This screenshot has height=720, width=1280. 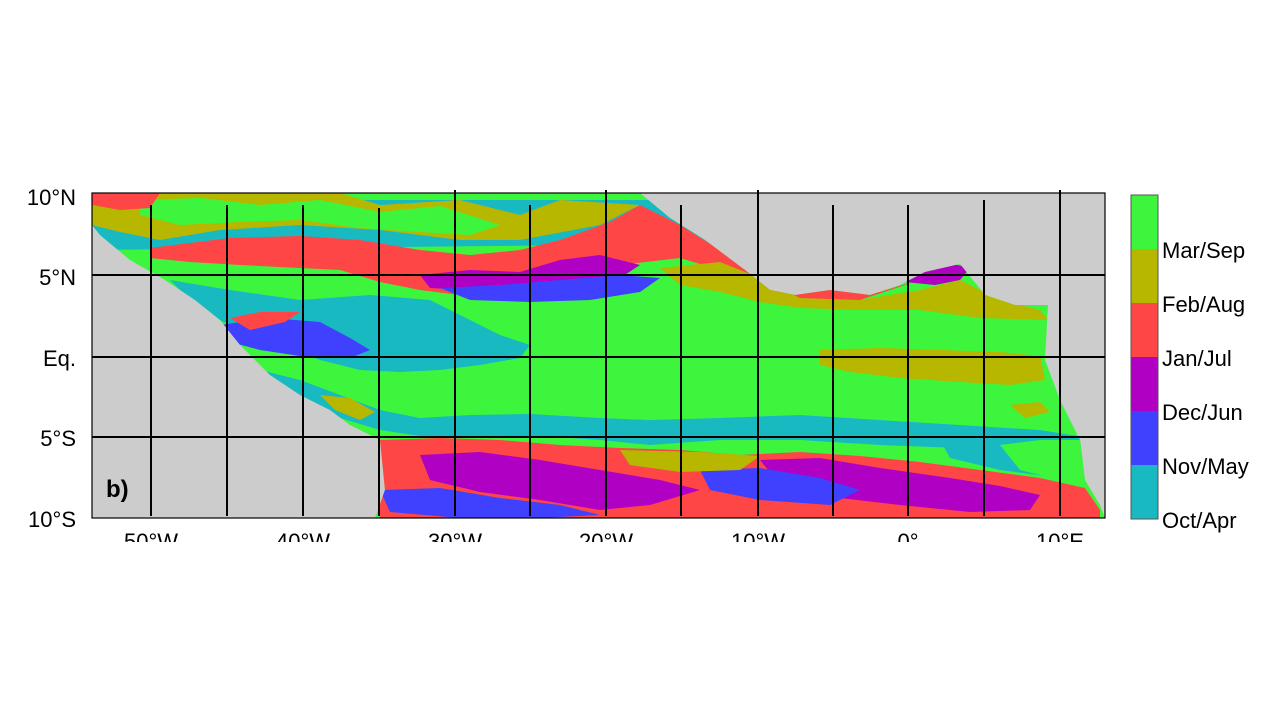 I want to click on legend-label-jan-jul: Jan/Jul, so click(x=1197, y=358).